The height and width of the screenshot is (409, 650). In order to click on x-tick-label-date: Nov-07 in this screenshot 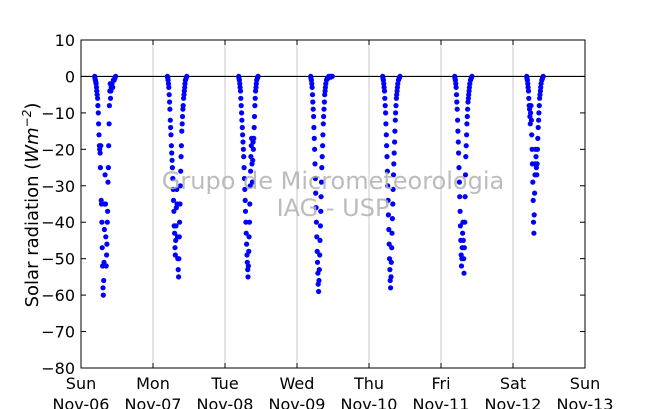, I will do `click(153, 402)`.